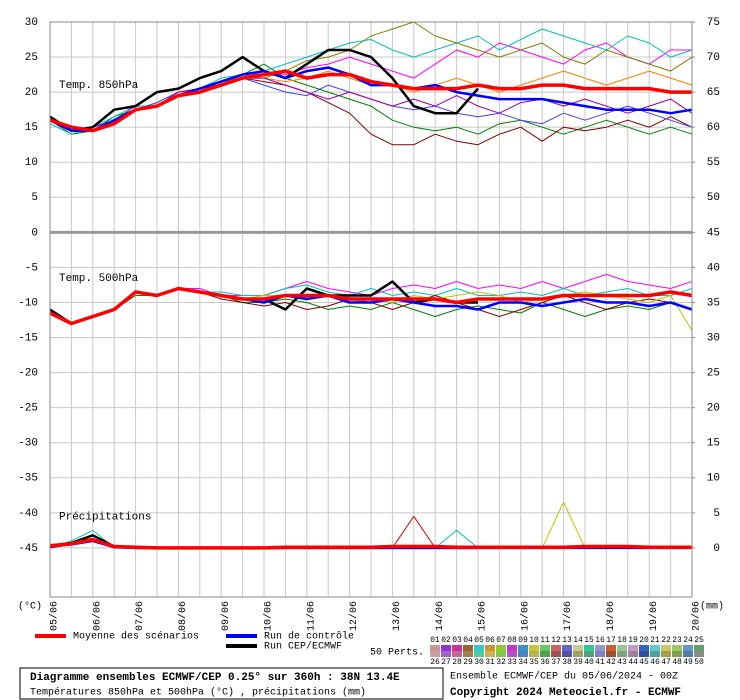  What do you see at coordinates (713, 374) in the screenshot?
I see `y2-tick-label: 25` at bounding box center [713, 374].